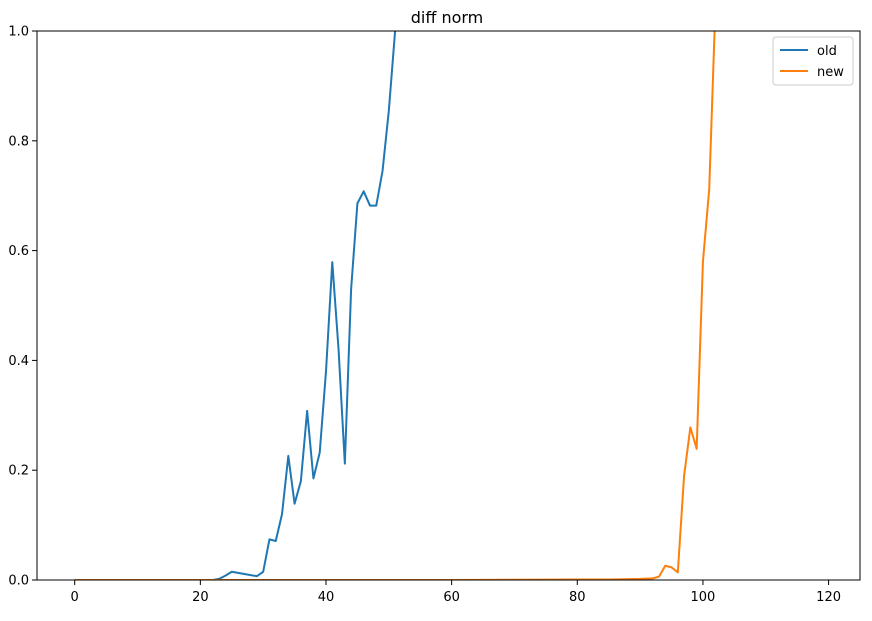 The image size is (872, 621). I want to click on x-tick-label: 0, so click(75, 597).